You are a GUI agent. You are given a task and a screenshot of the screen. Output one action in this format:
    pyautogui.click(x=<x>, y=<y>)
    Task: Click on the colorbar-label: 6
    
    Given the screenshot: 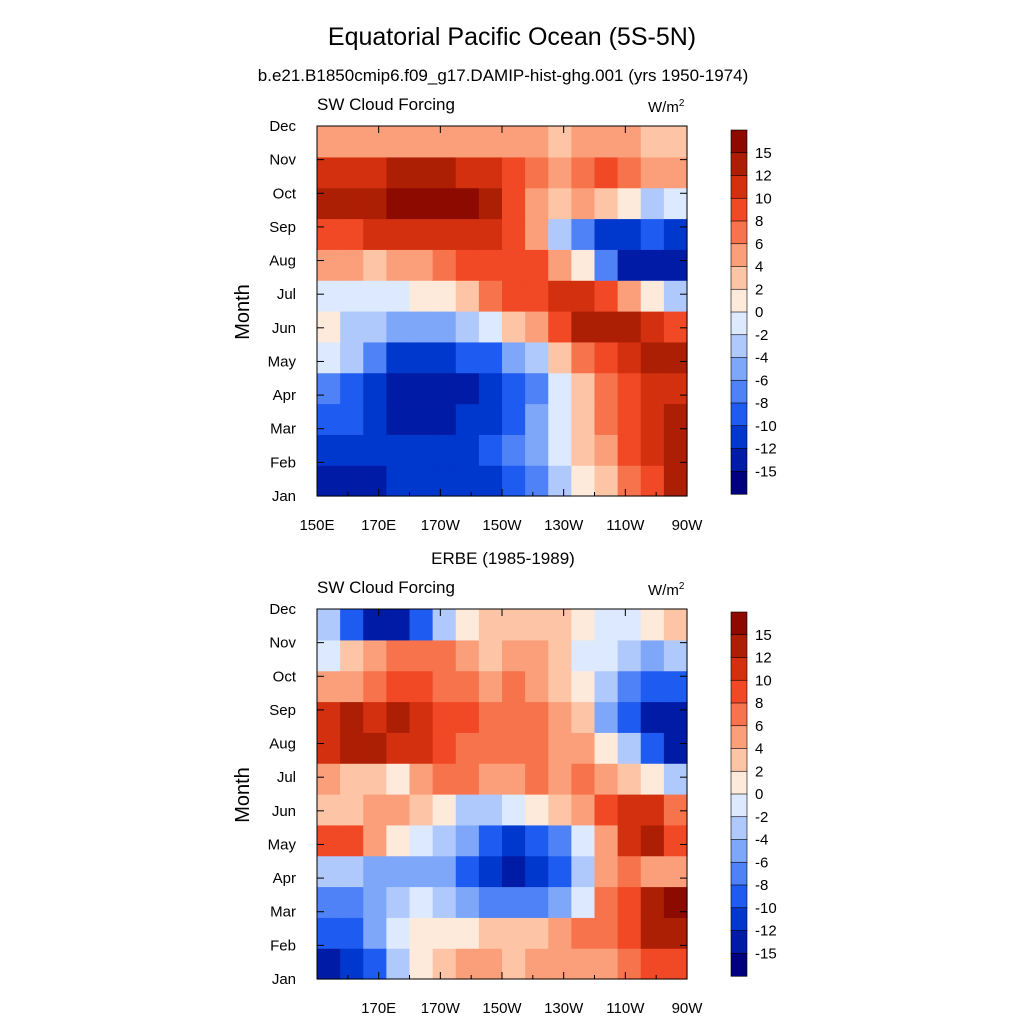 What is the action you would take?
    pyautogui.click(x=759, y=244)
    